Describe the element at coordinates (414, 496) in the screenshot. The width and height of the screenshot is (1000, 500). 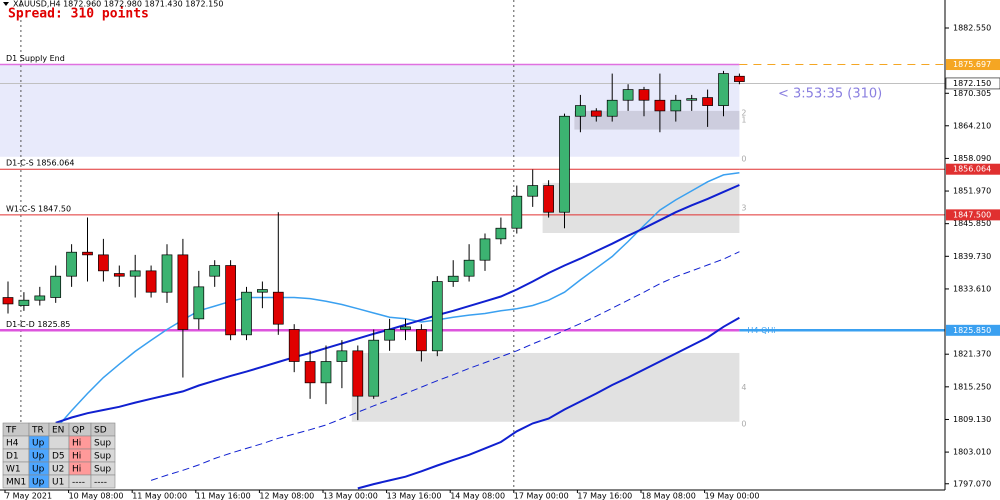
I see `x-tick-label: 13 May 16:00` at that location.